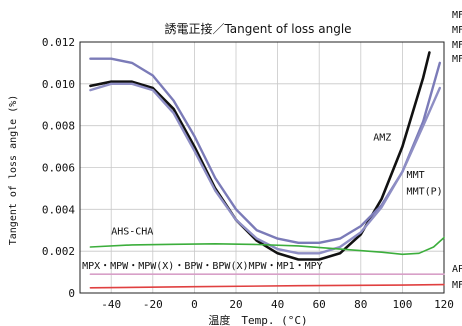 This screenshot has width=462, height=326. What do you see at coordinates (457, 150) in the screenshot?
I see `edge-labels: MF MF MF MF AP MF` at bounding box center [457, 150].